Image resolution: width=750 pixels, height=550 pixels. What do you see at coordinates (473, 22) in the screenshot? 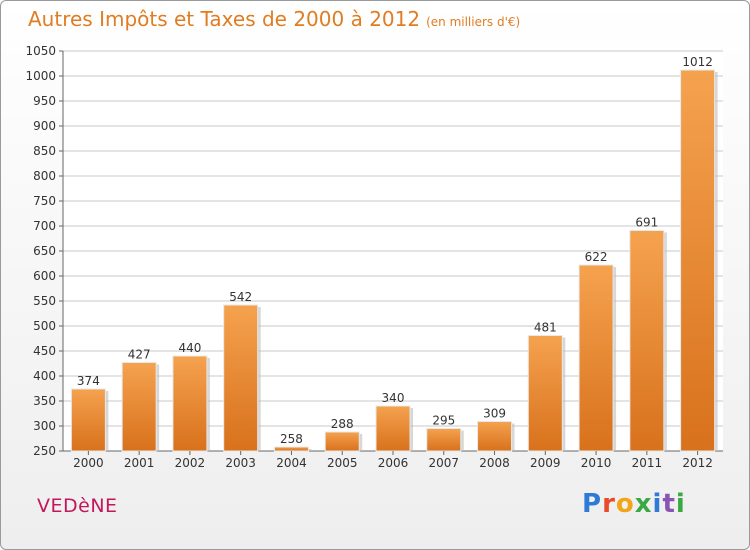
I see `chart-unit-text: (en milliers d'€)` at bounding box center [473, 22].